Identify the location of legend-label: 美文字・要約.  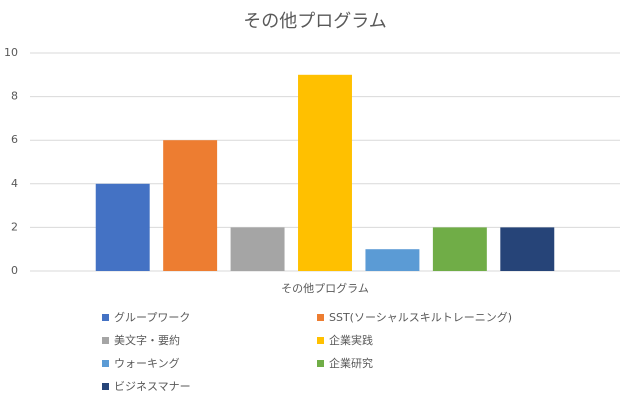
(147, 340).